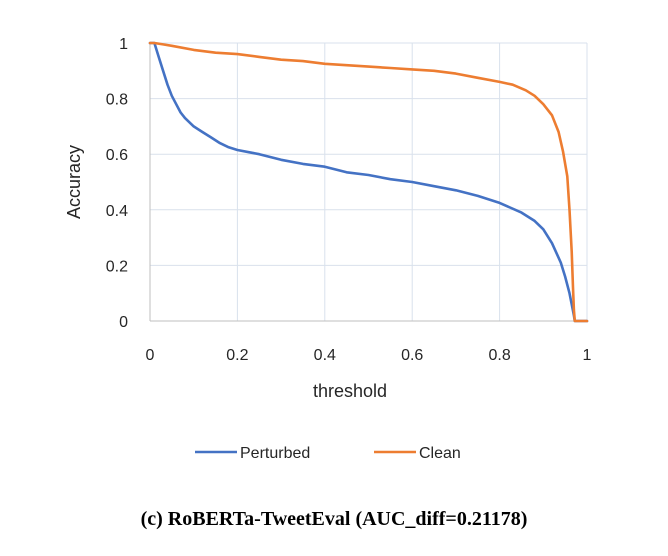  What do you see at coordinates (587, 355) in the screenshot?
I see `x-tick-label: 1` at bounding box center [587, 355].